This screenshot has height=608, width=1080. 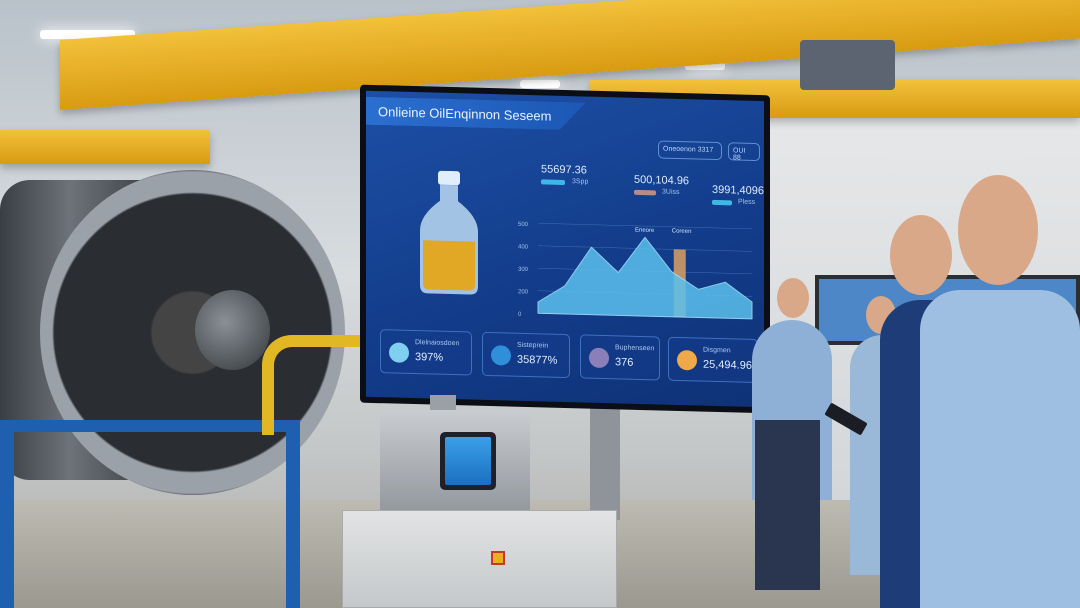 What do you see at coordinates (687, 360) in the screenshot?
I see `check-icon` at bounding box center [687, 360].